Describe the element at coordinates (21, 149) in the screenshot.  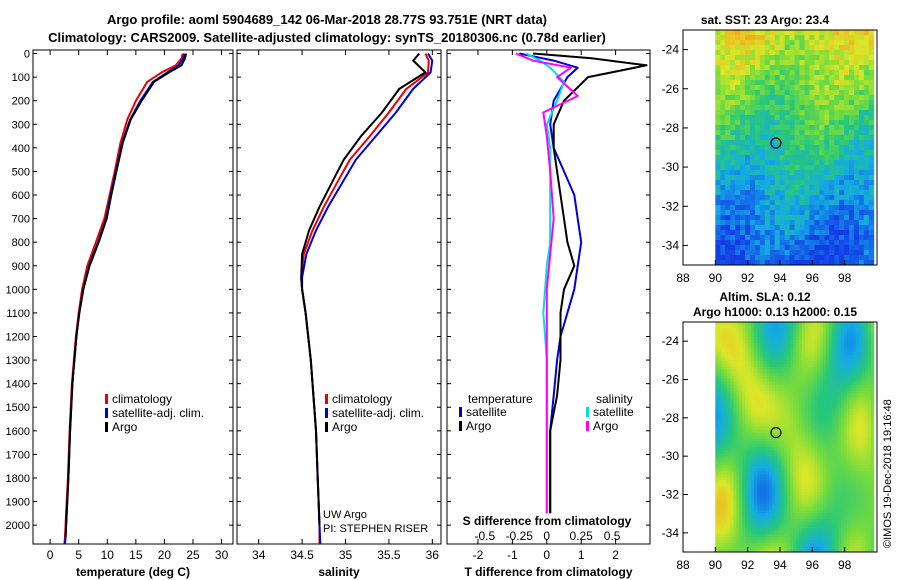
I see `depth-tick-label: 400` at that location.